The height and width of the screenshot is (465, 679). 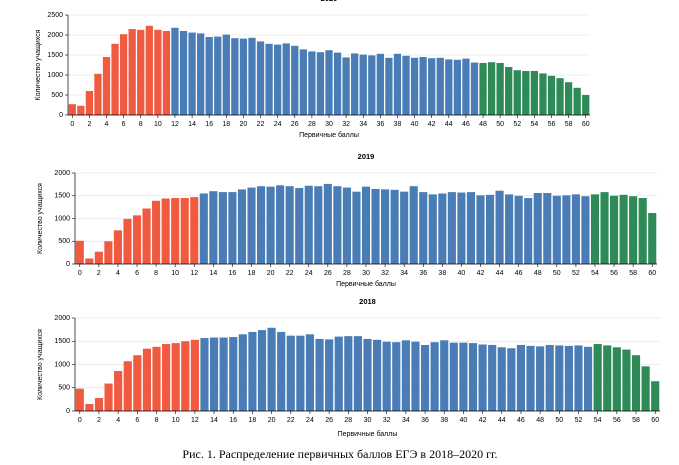 What do you see at coordinates (141, 124) in the screenshot?
I see `x-tick-label: 8` at bounding box center [141, 124].